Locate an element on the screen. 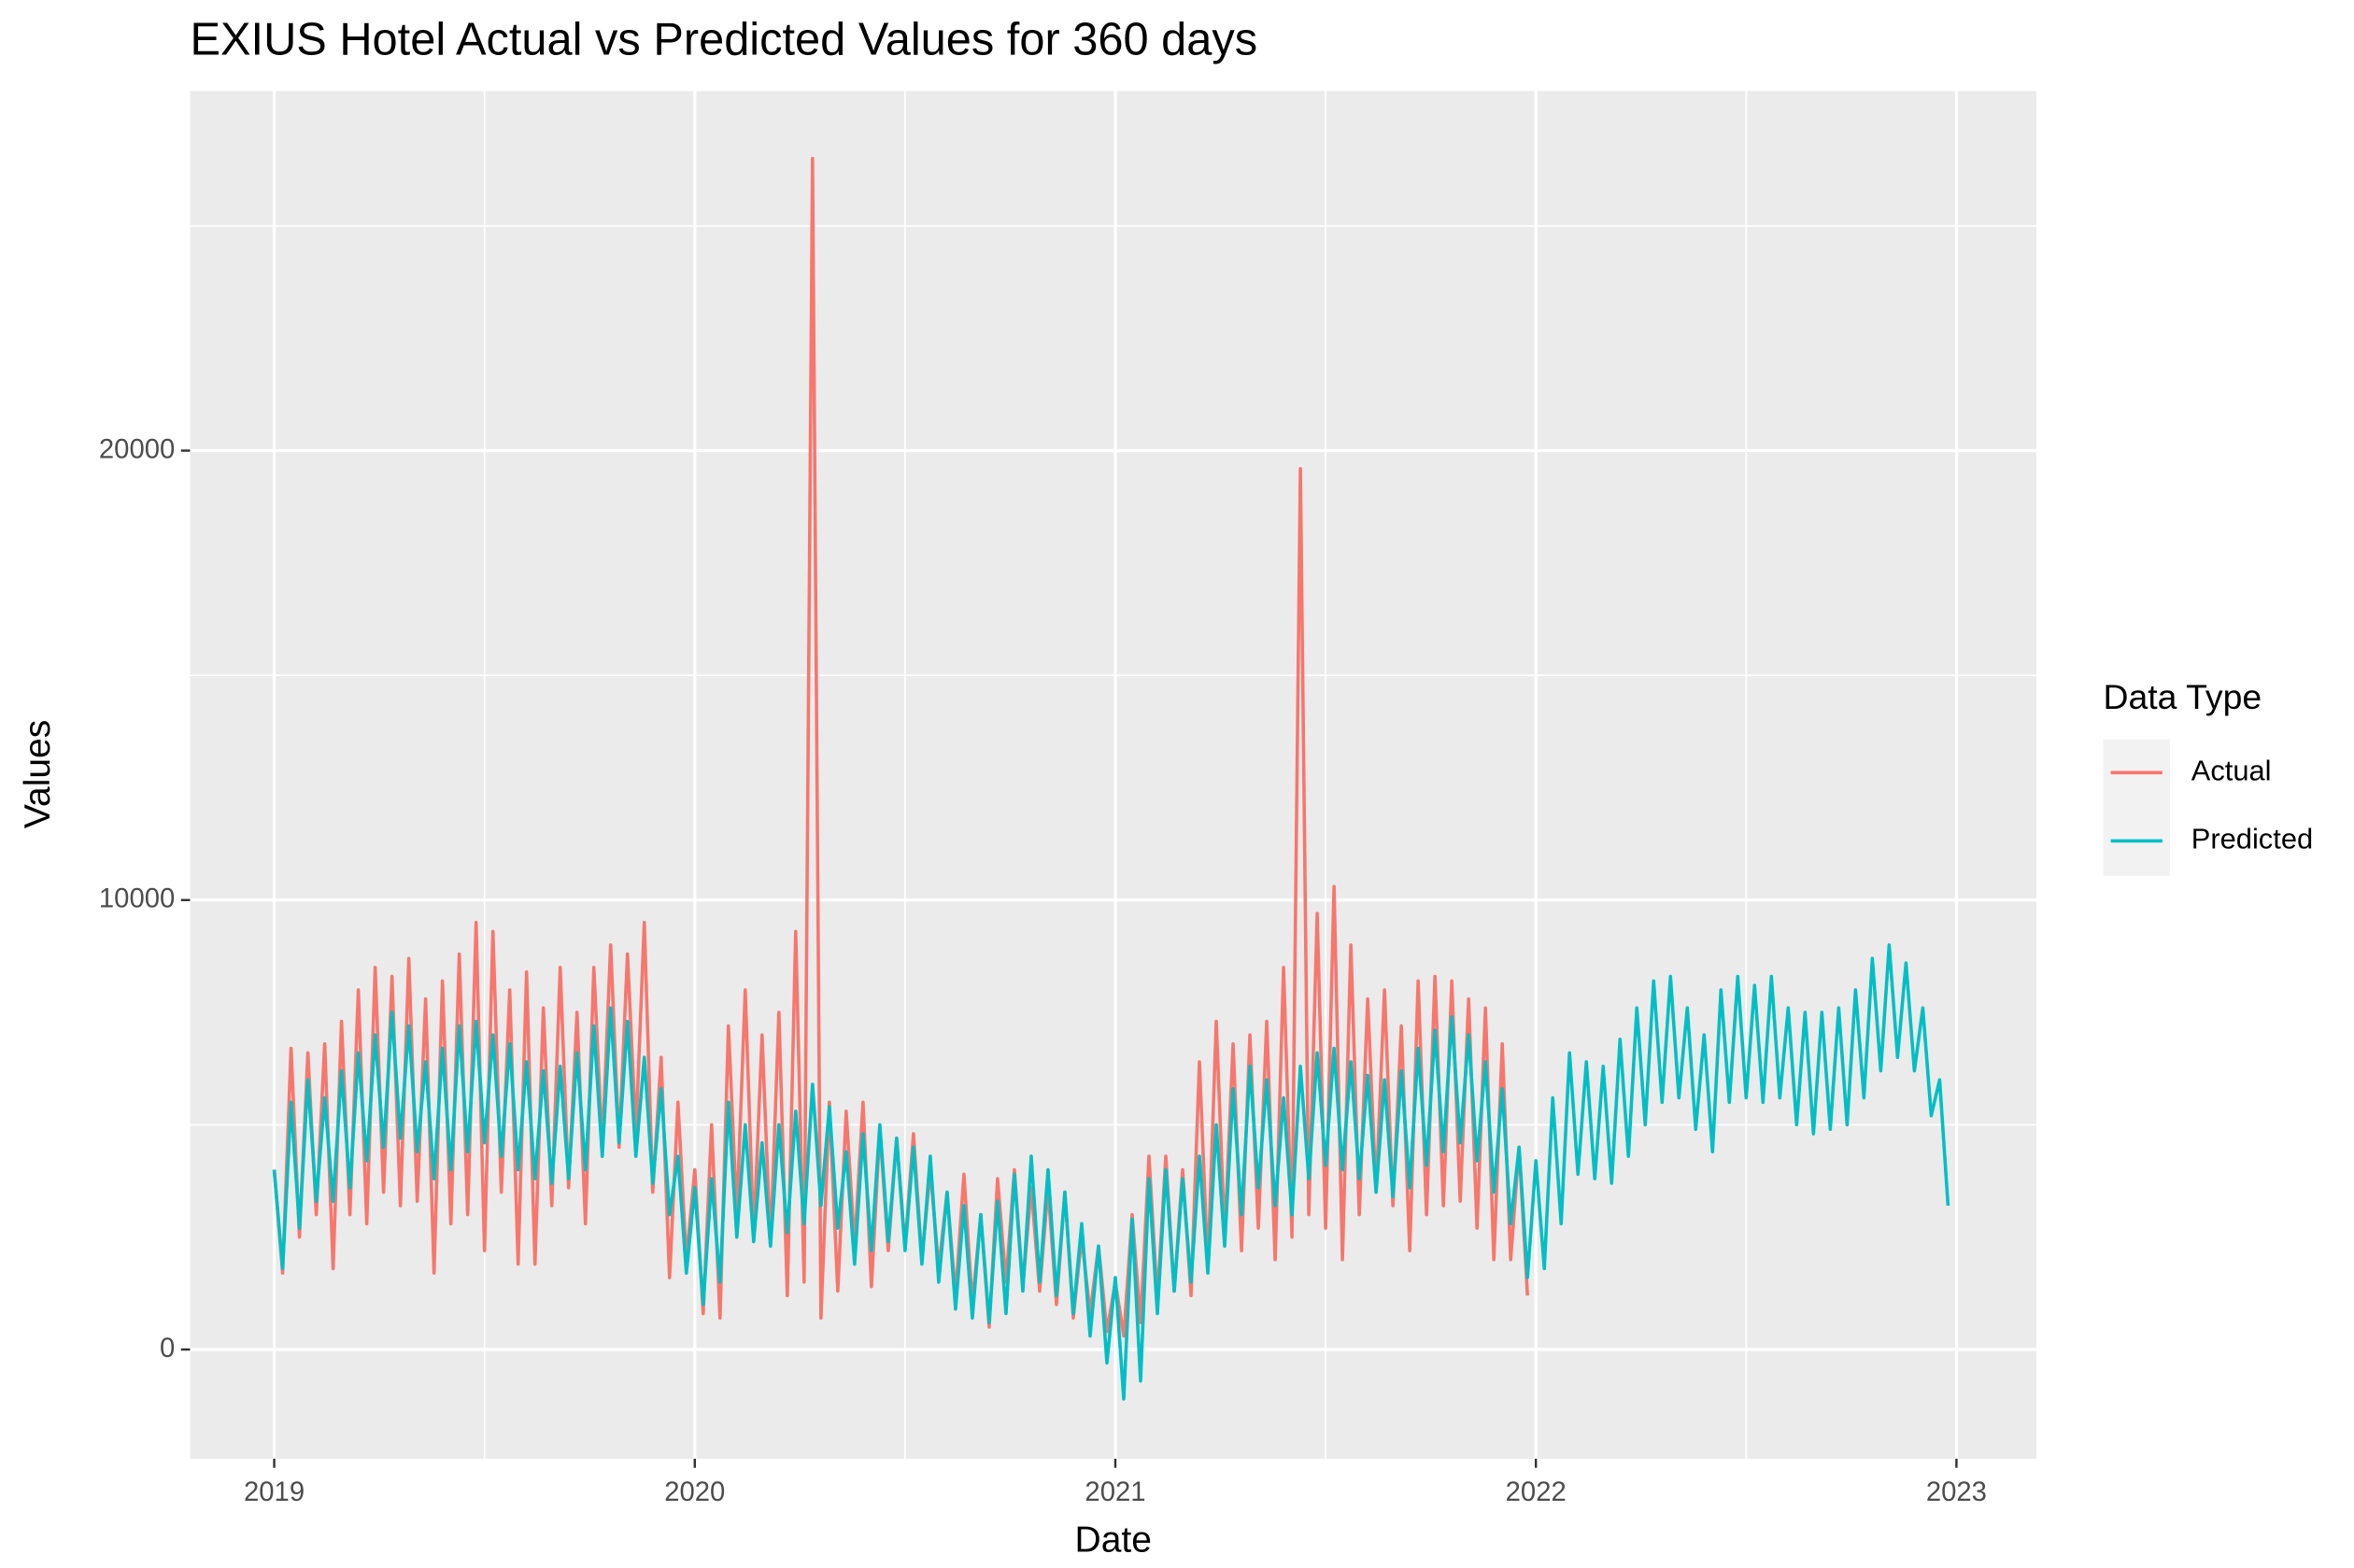  y-tick-label: 10000 is located at coordinates (137, 899).